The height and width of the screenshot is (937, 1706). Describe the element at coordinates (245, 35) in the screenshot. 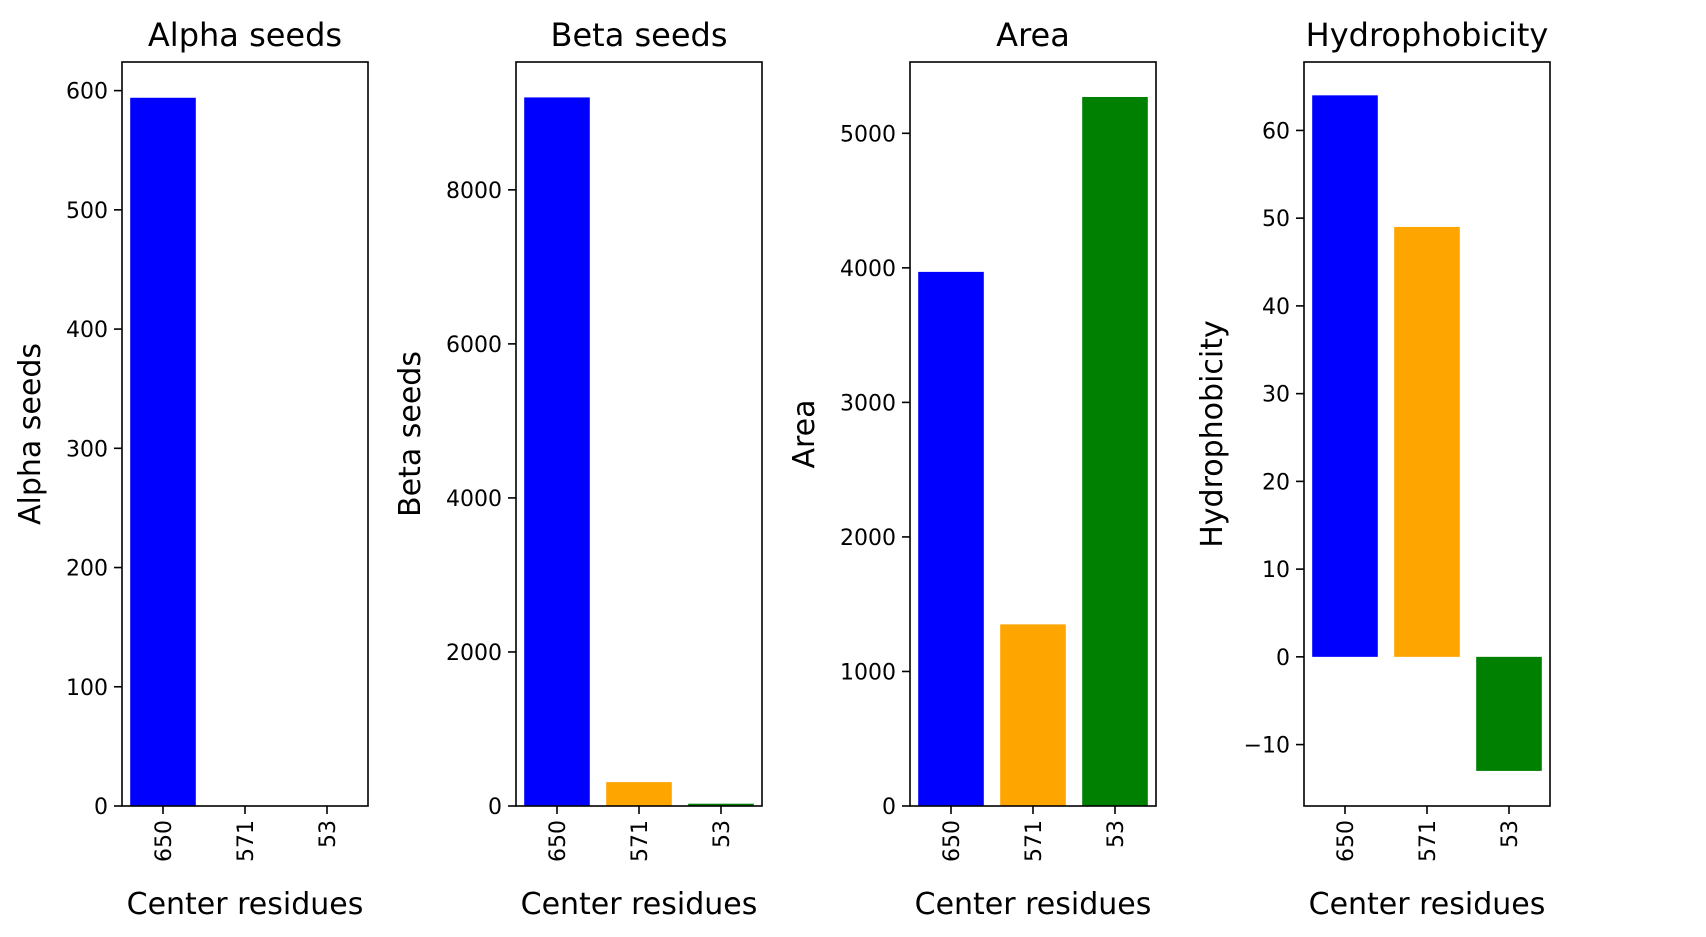

I see `panel-title: Alpha seeds` at that location.